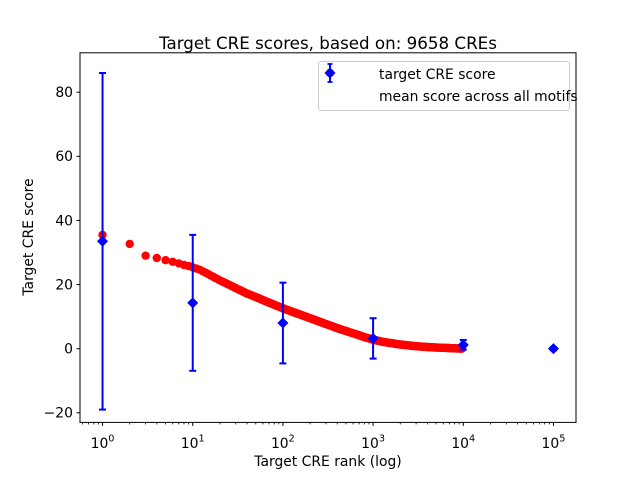  I want to click on x-tick-label: 10⁰, so click(103, 442).